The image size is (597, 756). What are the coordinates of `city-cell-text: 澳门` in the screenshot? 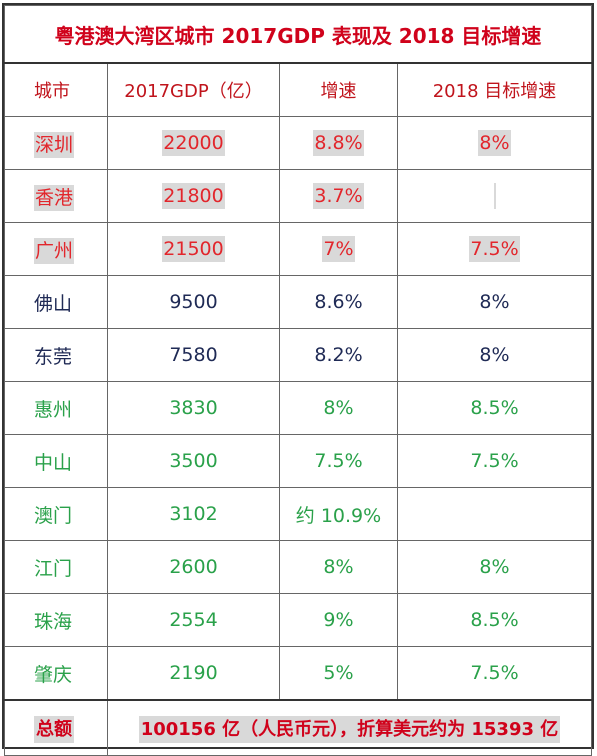 It's located at (53, 515).